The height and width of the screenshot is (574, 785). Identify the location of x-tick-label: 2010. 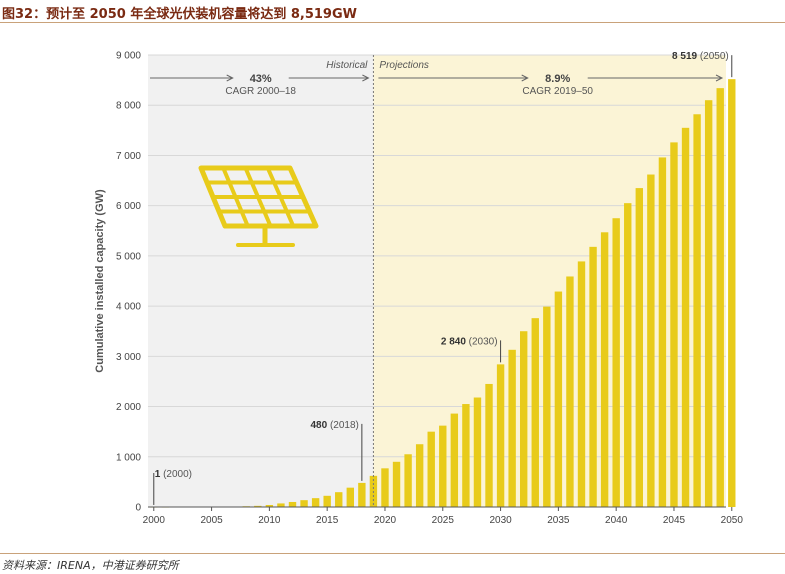
(269, 520).